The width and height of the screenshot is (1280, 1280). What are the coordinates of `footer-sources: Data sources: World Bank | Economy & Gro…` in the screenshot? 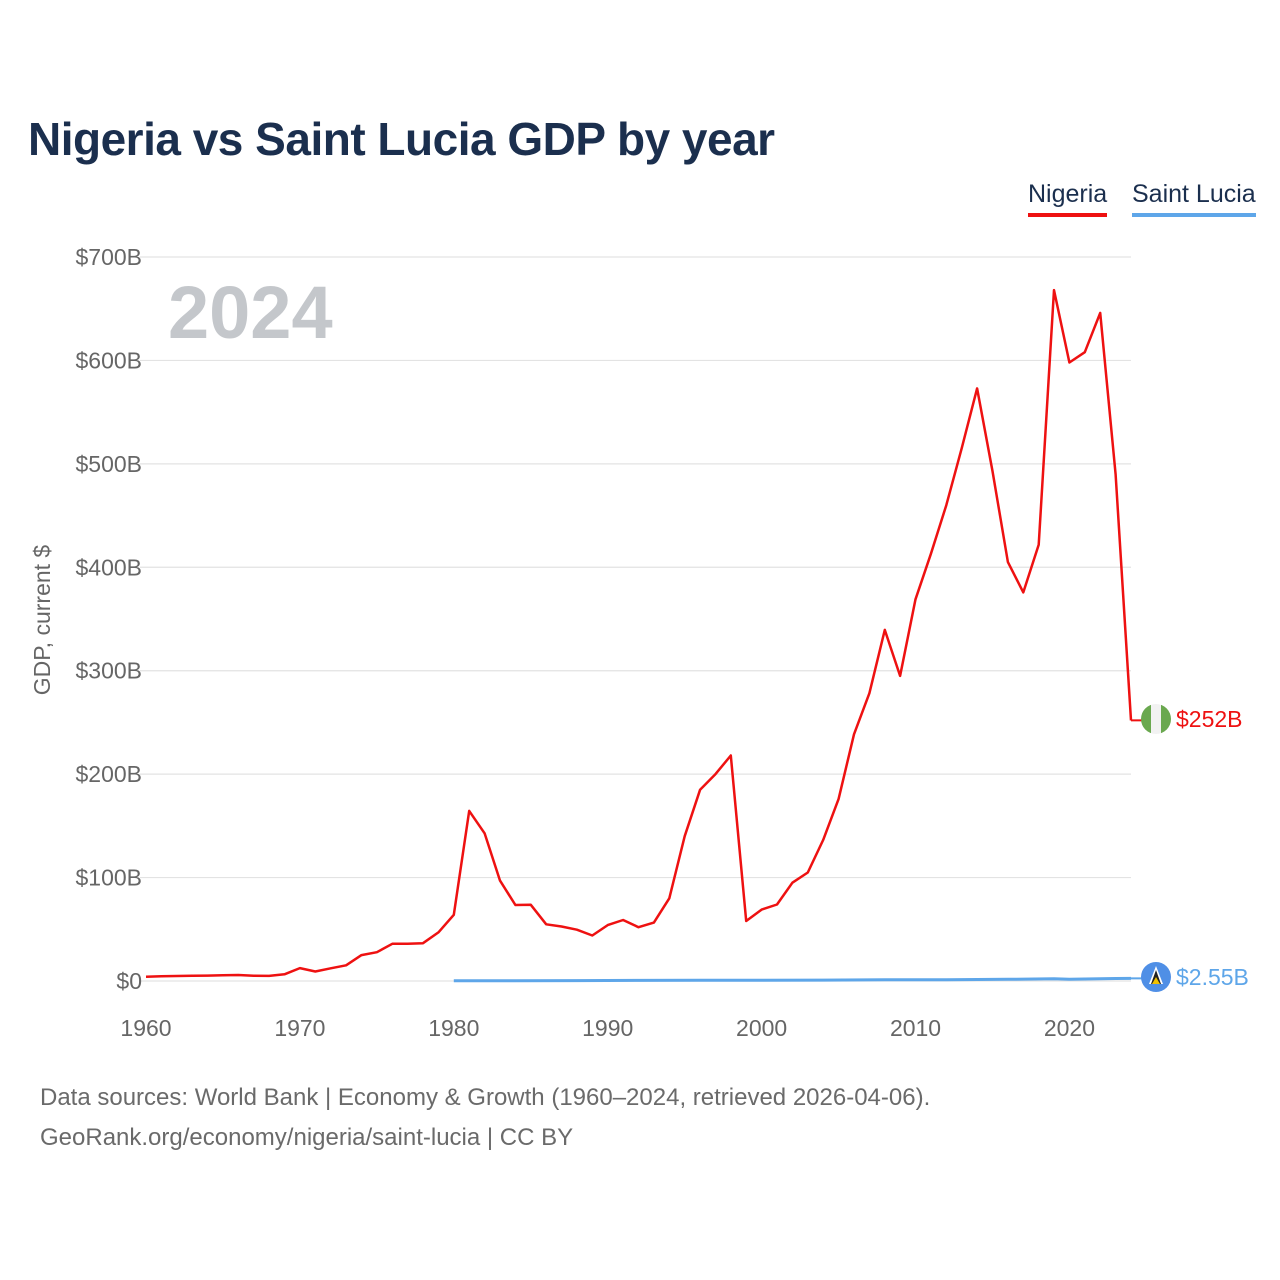 It's located at (485, 1097).